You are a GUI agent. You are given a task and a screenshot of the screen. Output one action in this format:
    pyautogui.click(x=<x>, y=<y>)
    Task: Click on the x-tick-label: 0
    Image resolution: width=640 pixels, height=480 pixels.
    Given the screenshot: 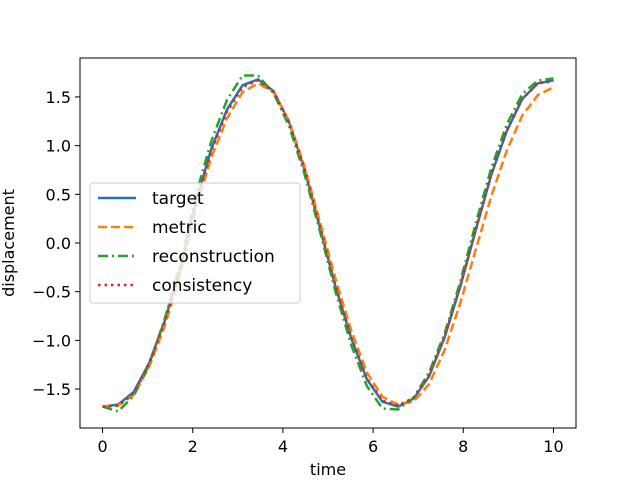 What is the action you would take?
    pyautogui.click(x=102, y=446)
    